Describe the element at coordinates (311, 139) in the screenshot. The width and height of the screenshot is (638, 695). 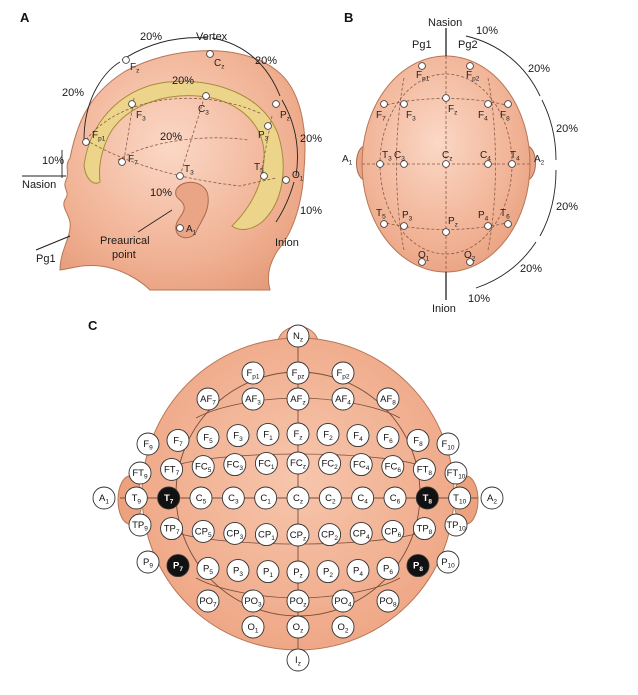
I see `pct-a-5: 20%` at that location.